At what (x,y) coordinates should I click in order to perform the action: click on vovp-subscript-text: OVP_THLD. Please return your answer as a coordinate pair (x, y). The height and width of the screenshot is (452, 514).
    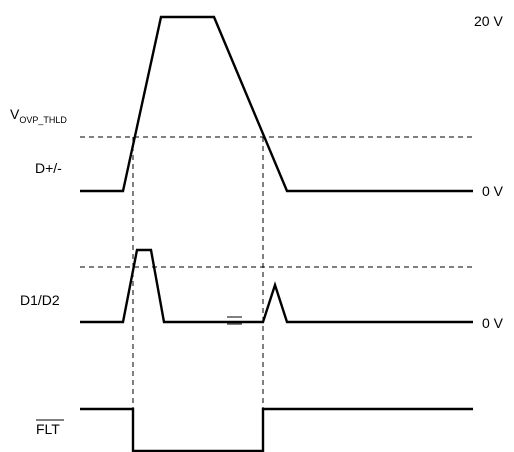
    Looking at the image, I should click on (43, 120).